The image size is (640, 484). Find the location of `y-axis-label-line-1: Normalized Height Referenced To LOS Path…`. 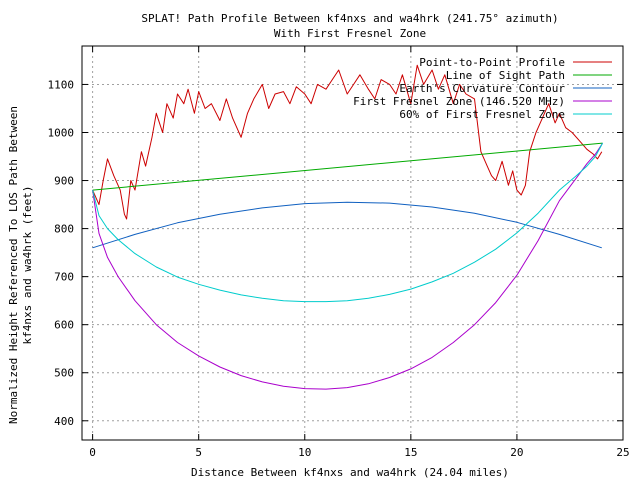

y-axis-label-line-1: Normalized Height Referenced To LOS Path… is located at coordinates (13, 265).